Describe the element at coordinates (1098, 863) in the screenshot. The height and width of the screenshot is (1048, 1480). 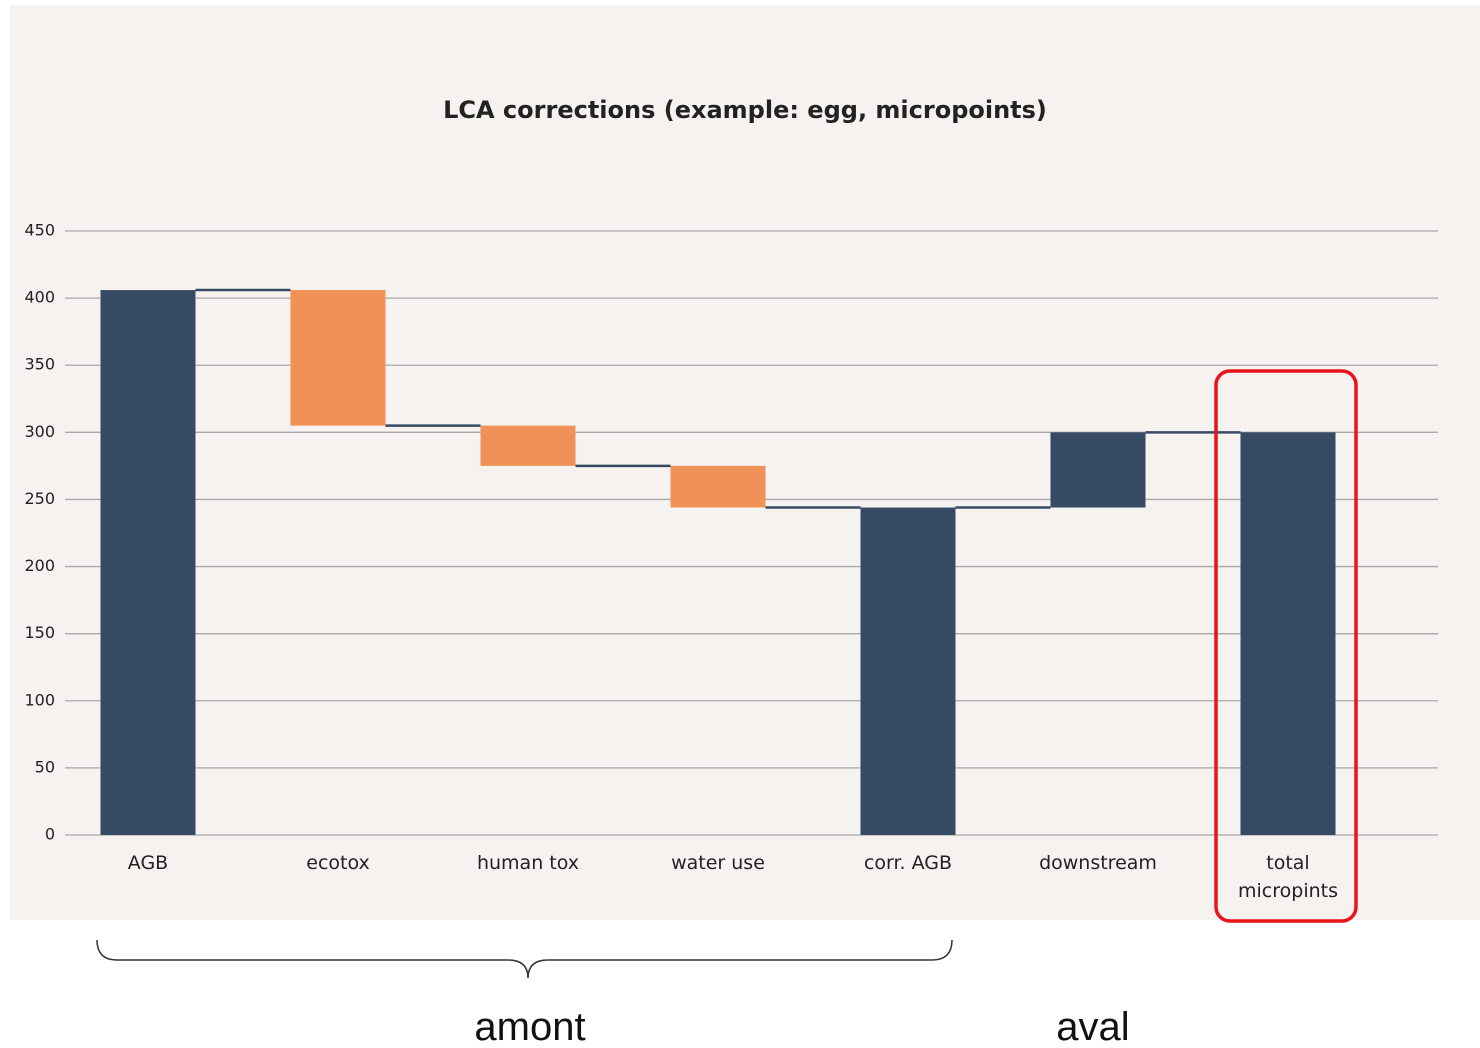
I see `x-tick-label: downstream` at that location.